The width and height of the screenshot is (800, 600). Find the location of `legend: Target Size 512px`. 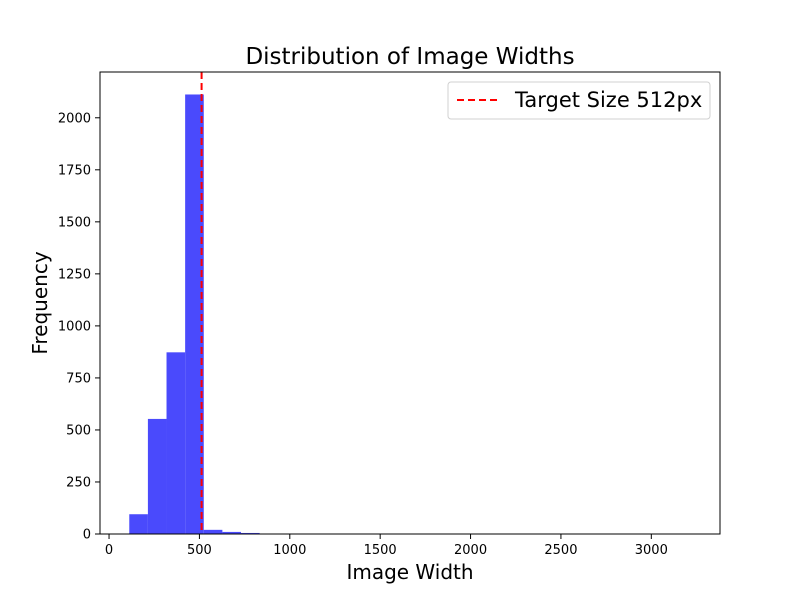

legend: Target Size 512px is located at coordinates (579, 100).